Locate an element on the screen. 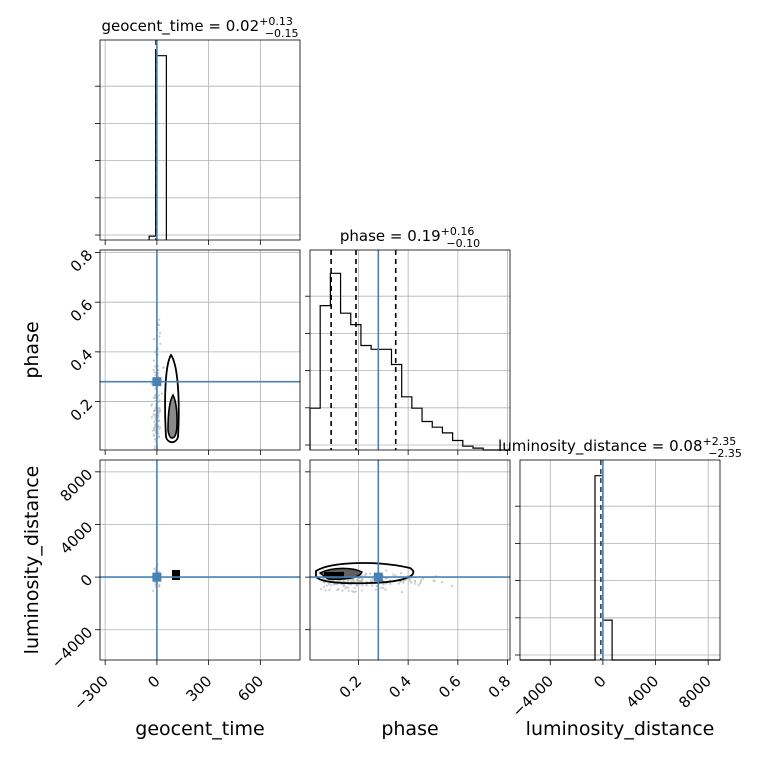  x-tick-label: 0.2 is located at coordinates (351, 687).